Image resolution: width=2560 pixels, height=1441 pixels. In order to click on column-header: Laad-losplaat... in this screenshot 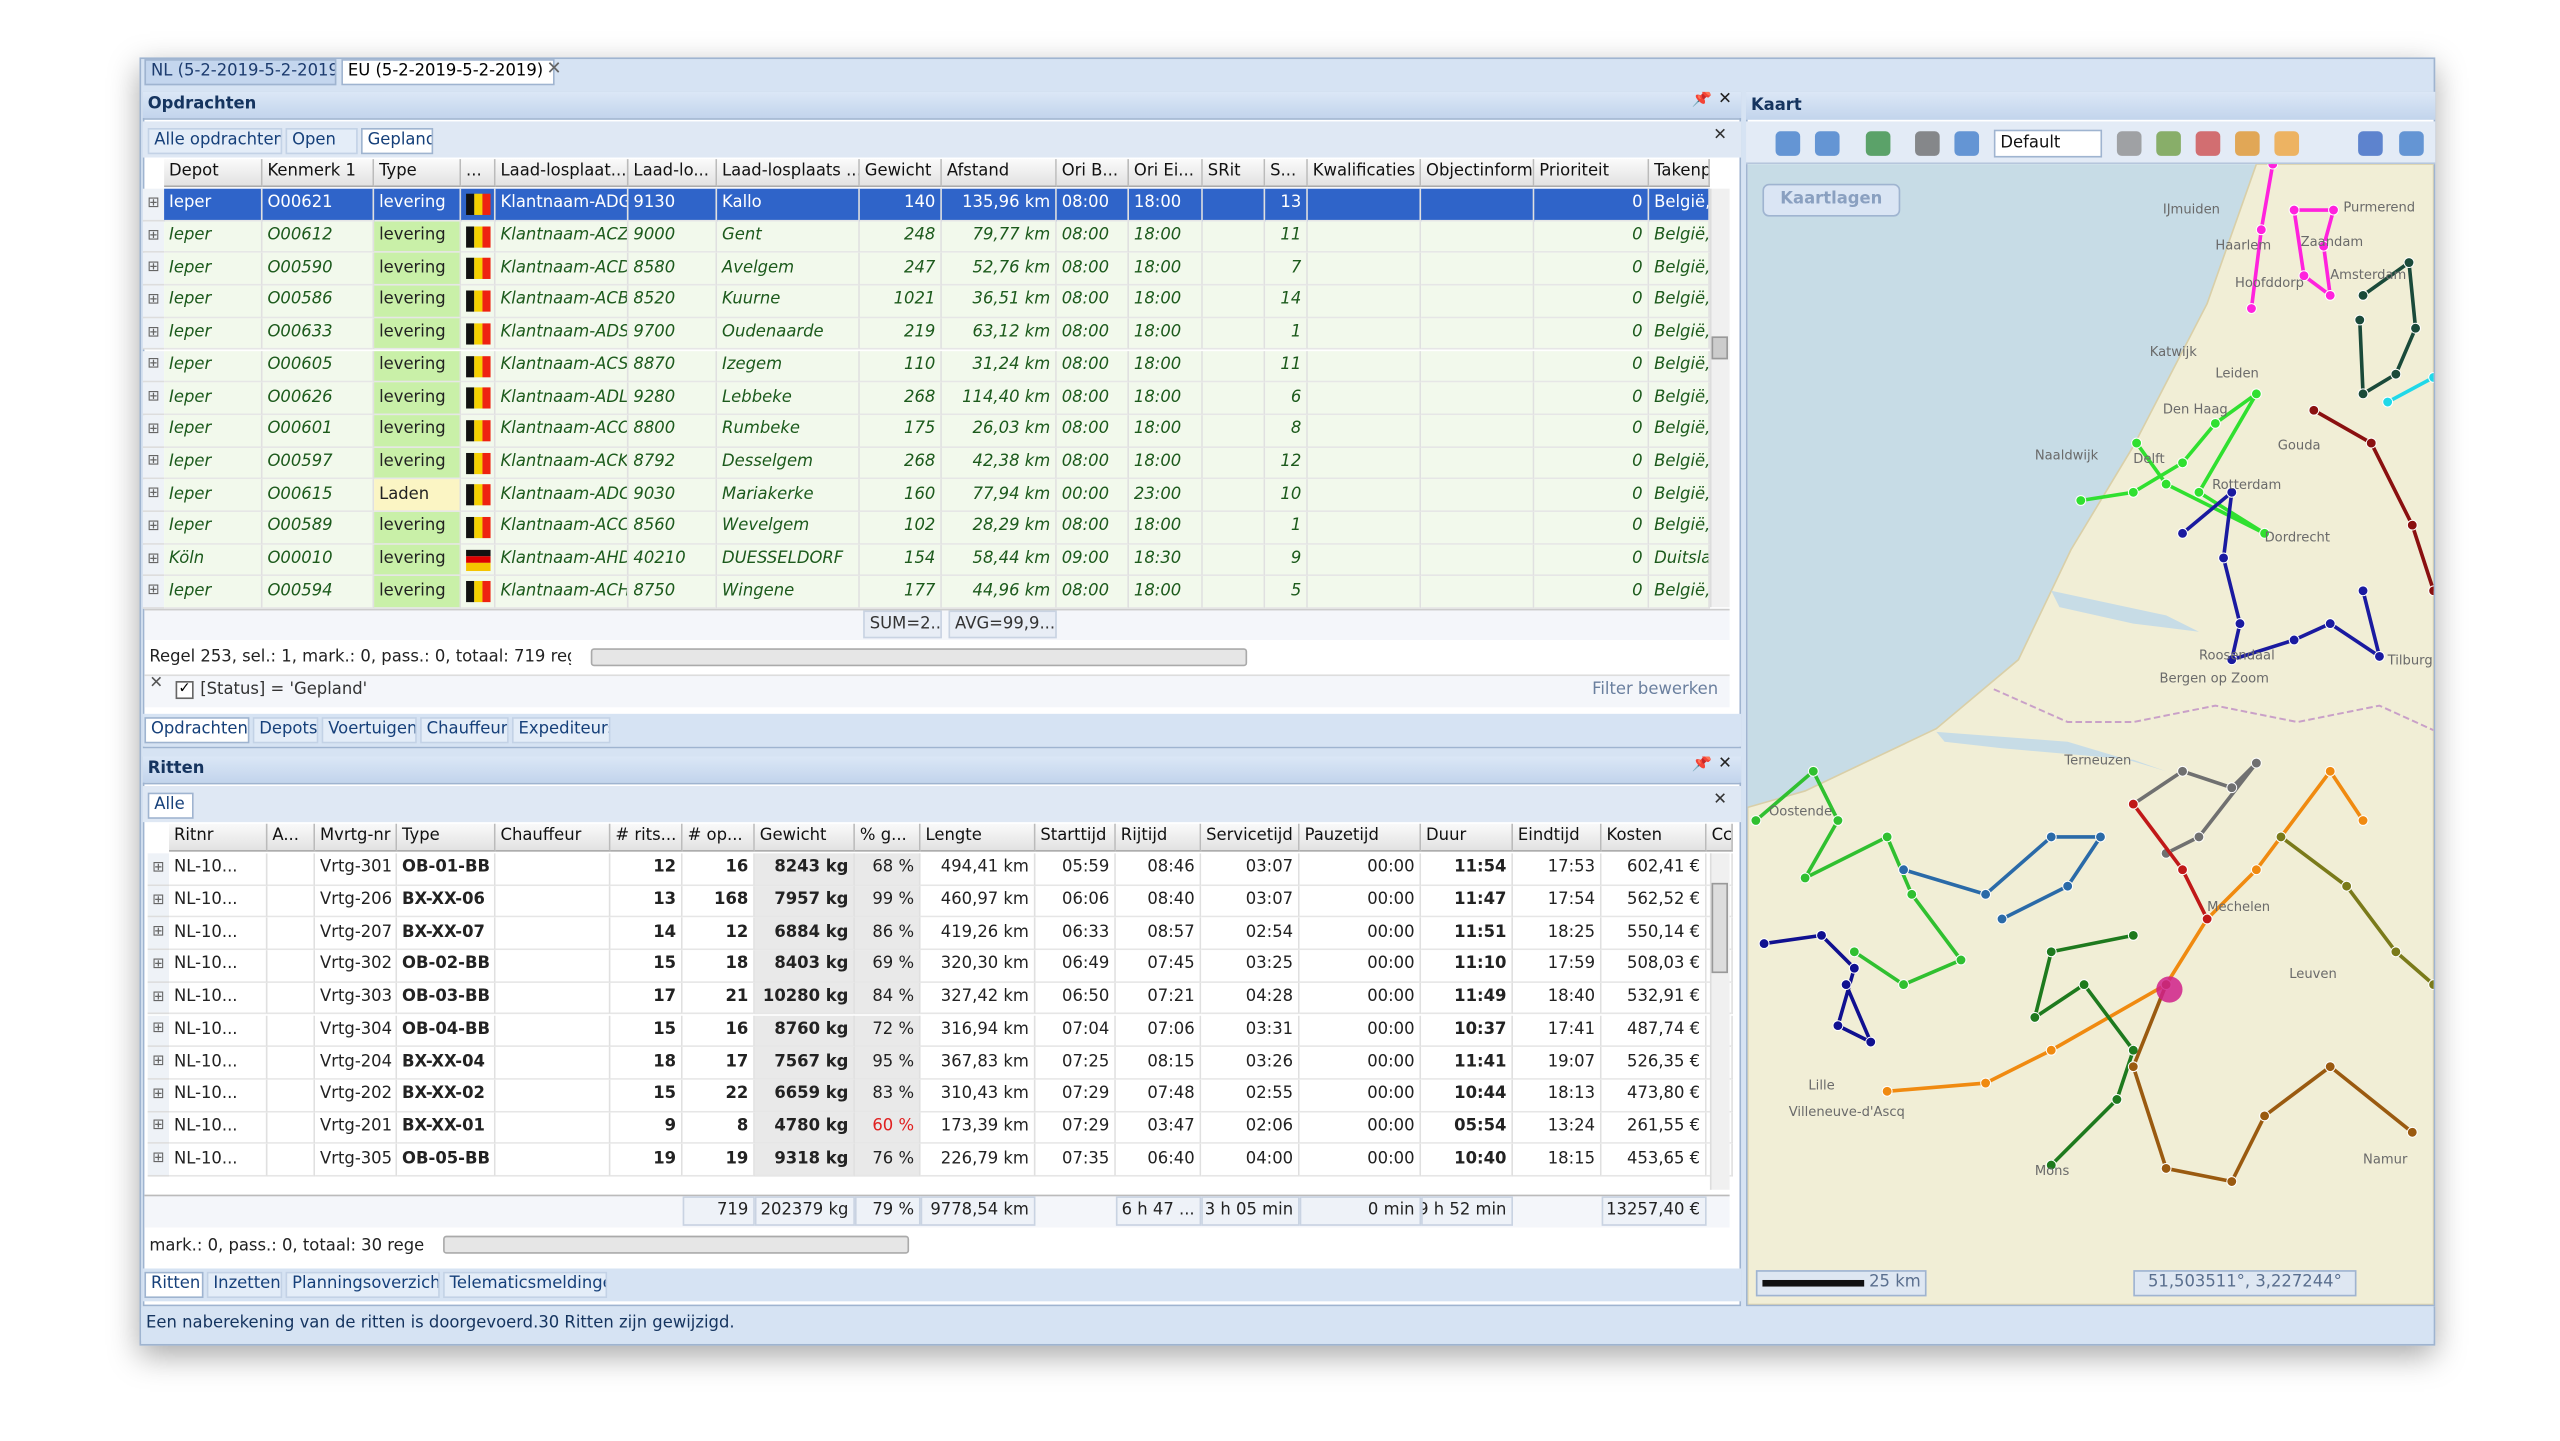, I will do `click(562, 173)`.